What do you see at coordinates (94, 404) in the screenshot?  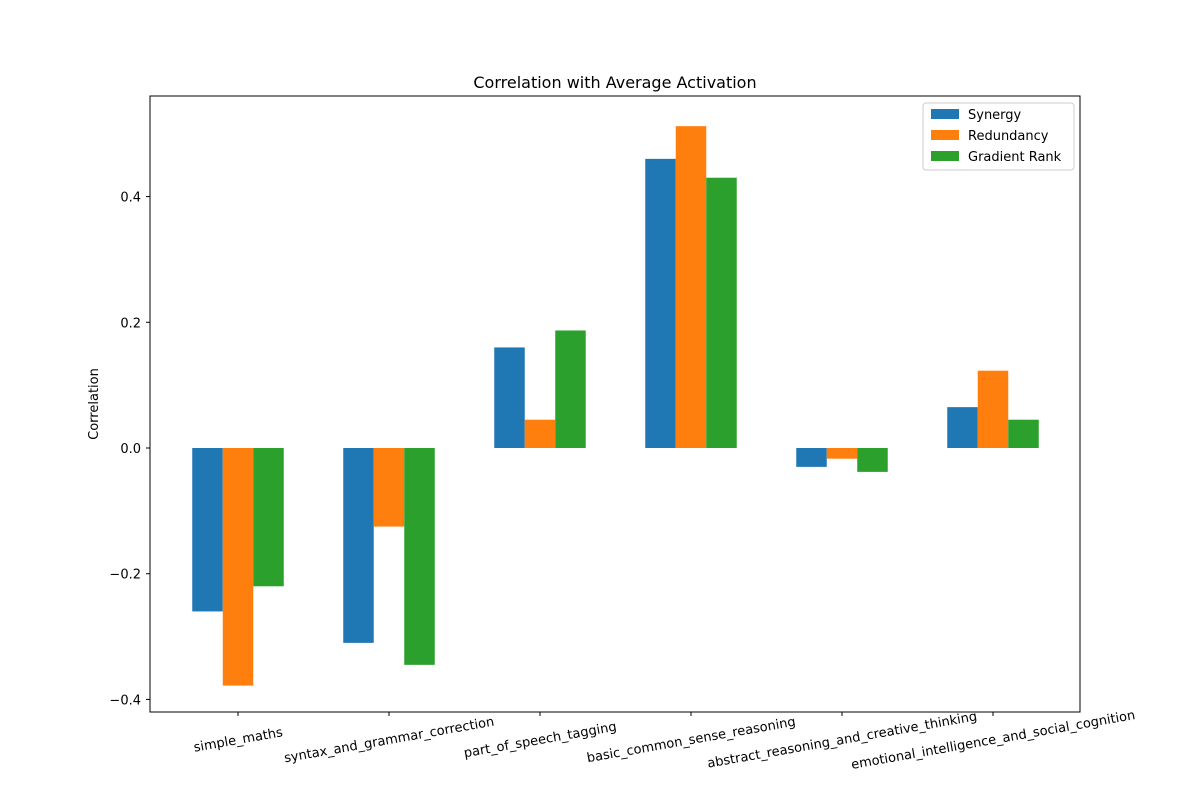 I see `y-axis-label: Correlation` at bounding box center [94, 404].